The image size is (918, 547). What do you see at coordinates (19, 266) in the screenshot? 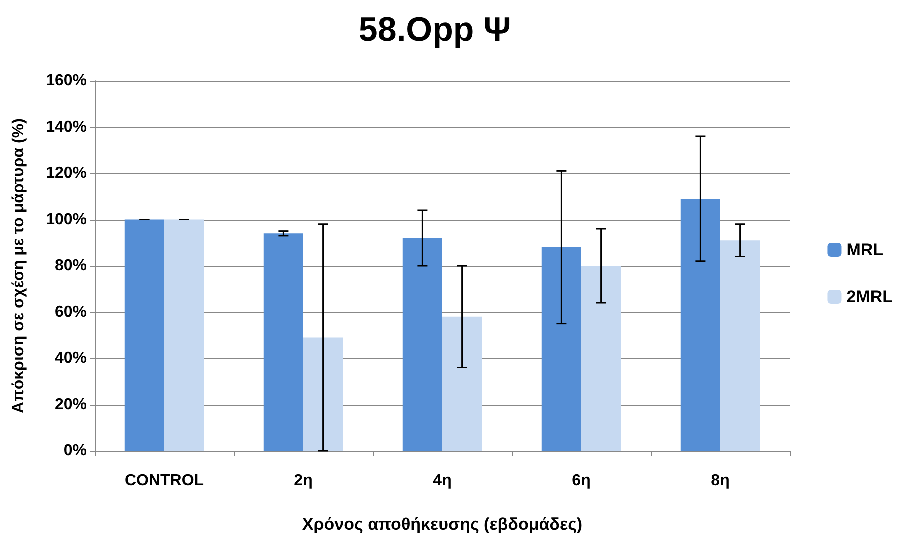
I see `y-axis-title: Απόκριση σε σχέση με το μάρτυρα (%)` at bounding box center [19, 266].